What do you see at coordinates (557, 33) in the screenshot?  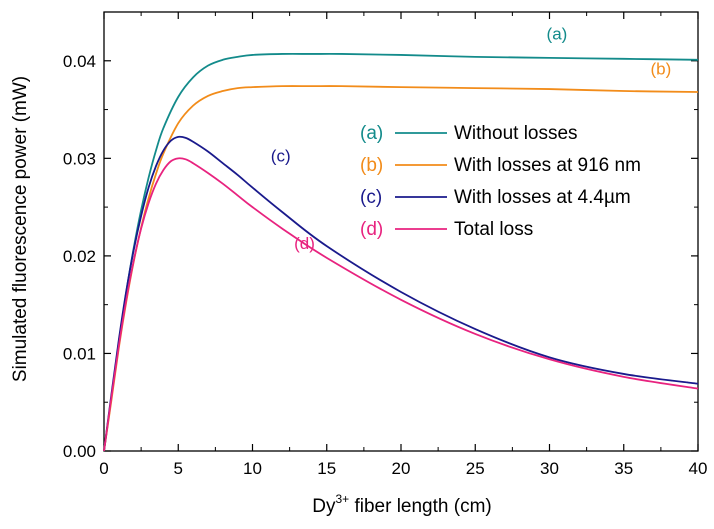 I see `curve-annotation-a: (a)` at bounding box center [557, 33].